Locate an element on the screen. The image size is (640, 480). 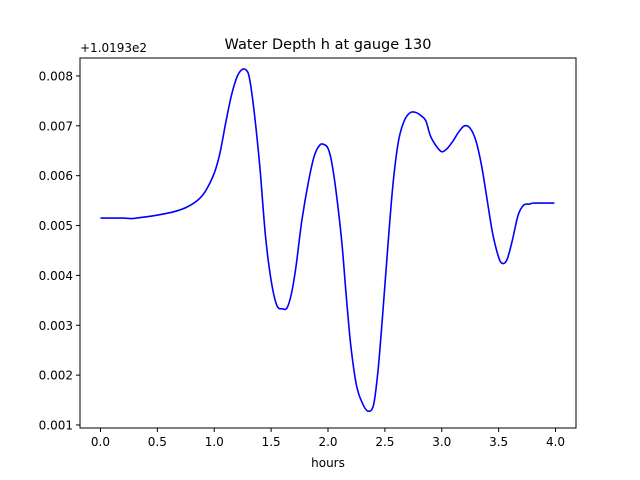
x-axis: 0.0 0.5 1.0 1.5 2.0 2.5 3.0 3.5 4.0 is located at coordinates (328, 438).